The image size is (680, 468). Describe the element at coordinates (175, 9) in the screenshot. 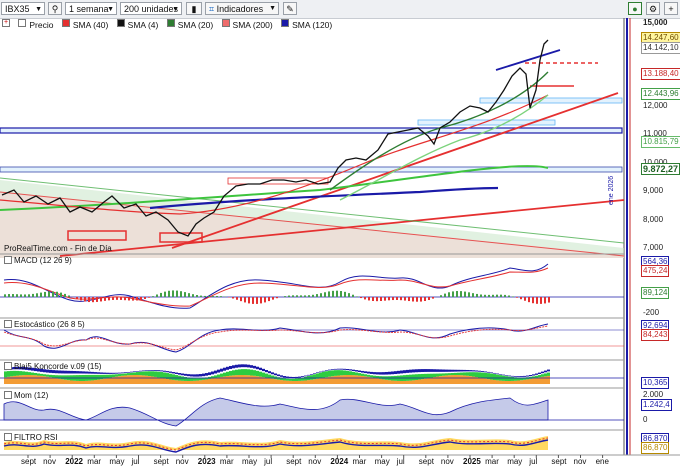

I see `chevron-down-icon: ▼` at that location.